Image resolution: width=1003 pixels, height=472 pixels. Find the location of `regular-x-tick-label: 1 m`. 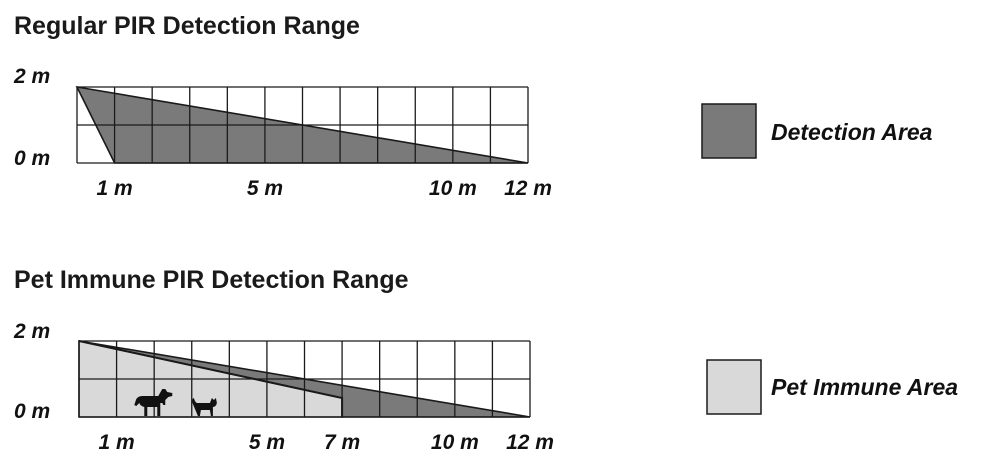

regular-x-tick-label: 1 m is located at coordinates (114, 188).